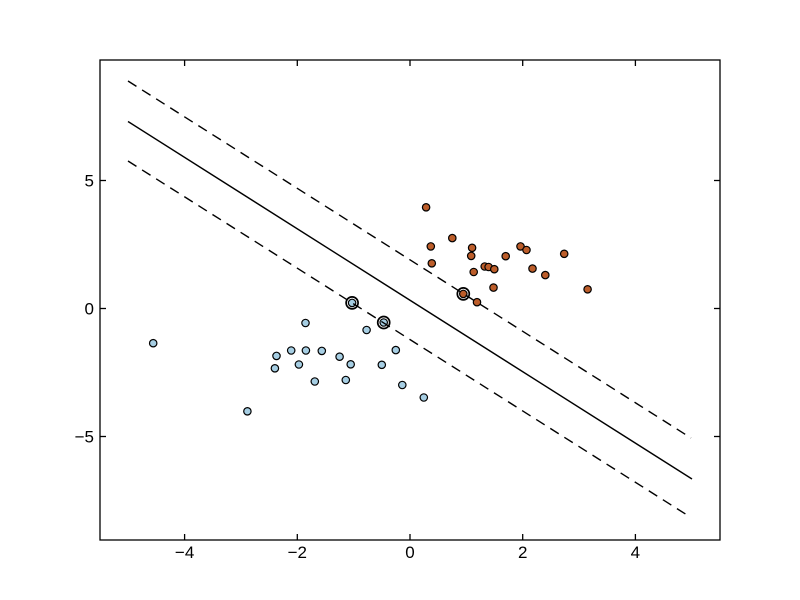 Image resolution: width=800 pixels, height=600 pixels. What do you see at coordinates (522, 552) in the screenshot?
I see `svg-text: 2` at bounding box center [522, 552].